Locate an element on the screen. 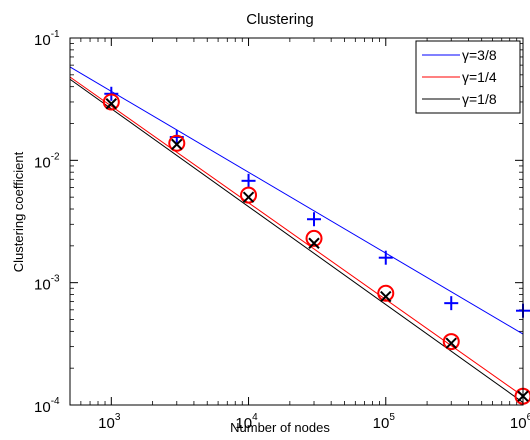 Image resolution: width=530 pixels, height=440 pixels. y-tick-label-exponent: -3 is located at coordinates (55, 279).